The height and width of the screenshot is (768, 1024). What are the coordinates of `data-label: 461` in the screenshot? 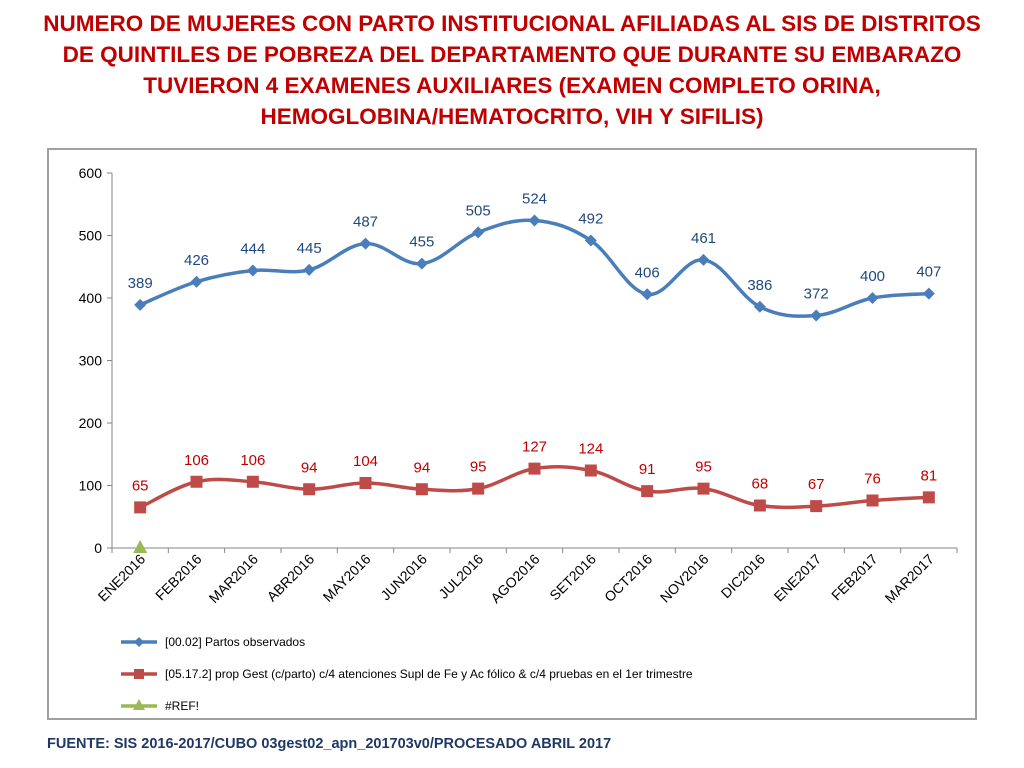 It's located at (703, 238).